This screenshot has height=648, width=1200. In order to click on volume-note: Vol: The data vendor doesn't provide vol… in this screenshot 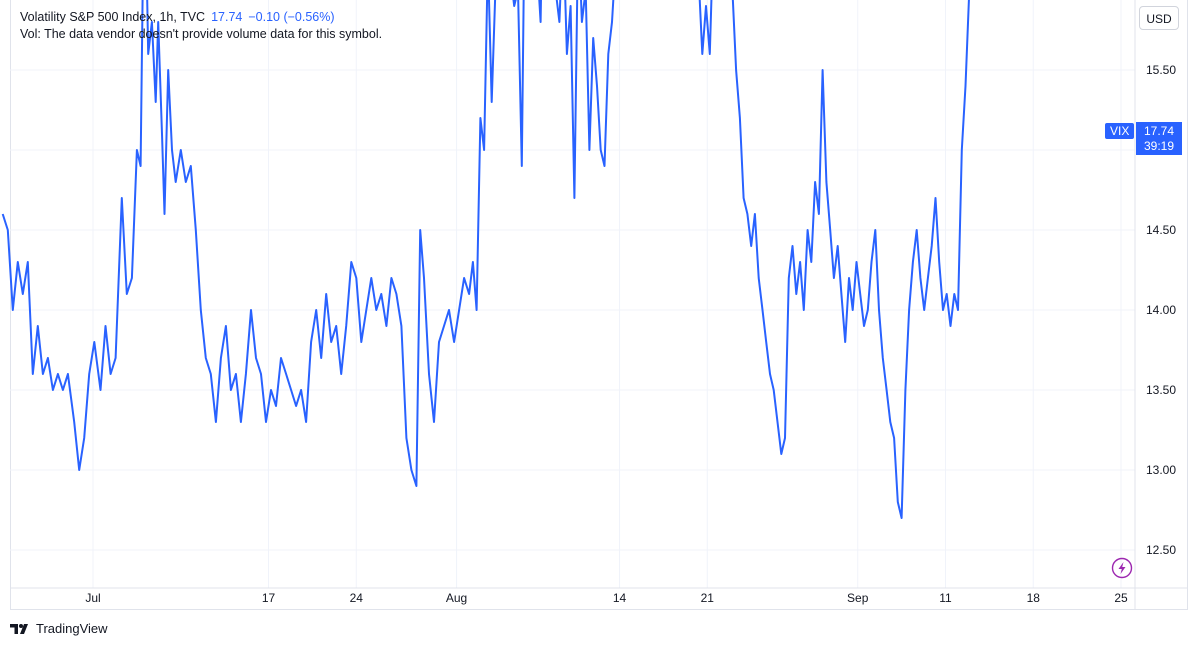, I will do `click(201, 34)`.